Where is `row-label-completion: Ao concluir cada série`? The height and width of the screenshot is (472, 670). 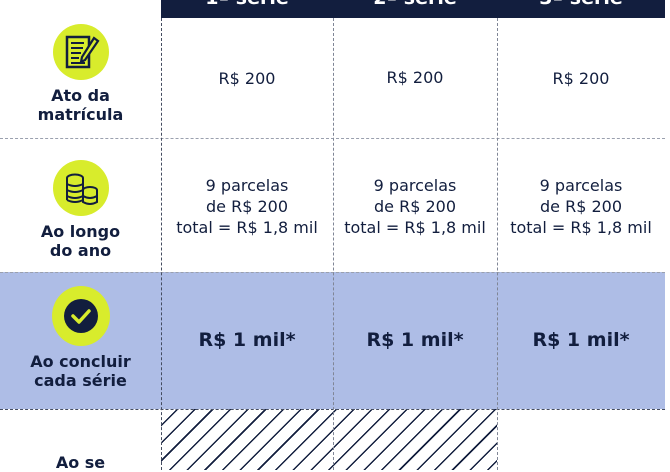 row-label-completion: Ao concluir cada série is located at coordinates (80, 338).